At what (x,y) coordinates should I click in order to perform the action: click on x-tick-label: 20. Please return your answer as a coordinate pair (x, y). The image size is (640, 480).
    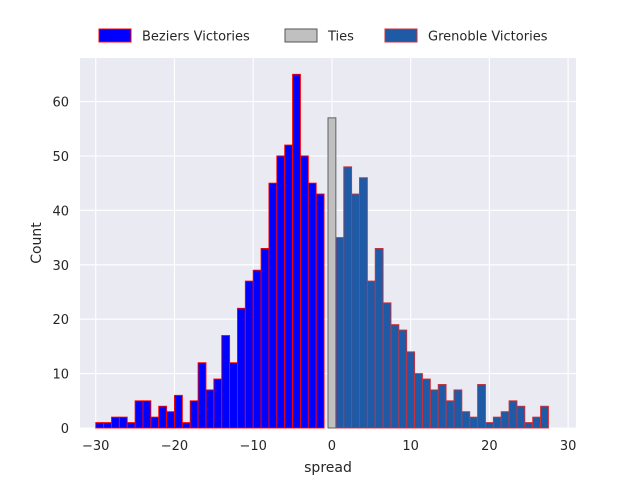
    Looking at the image, I should click on (489, 446).